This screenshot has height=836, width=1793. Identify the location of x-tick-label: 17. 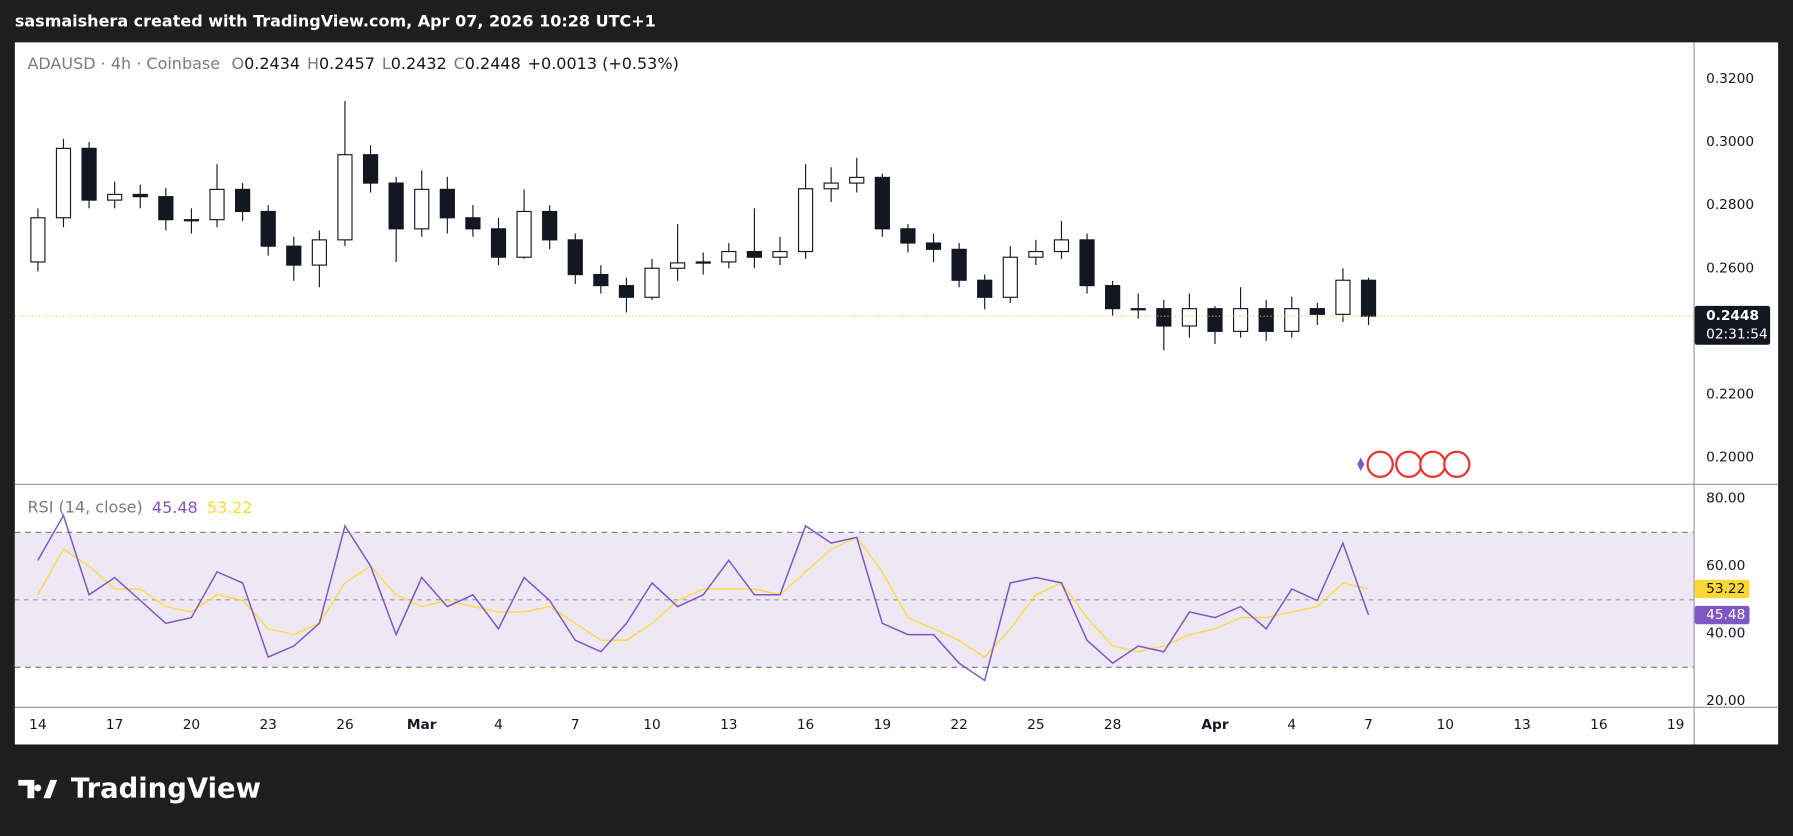
(114, 725).